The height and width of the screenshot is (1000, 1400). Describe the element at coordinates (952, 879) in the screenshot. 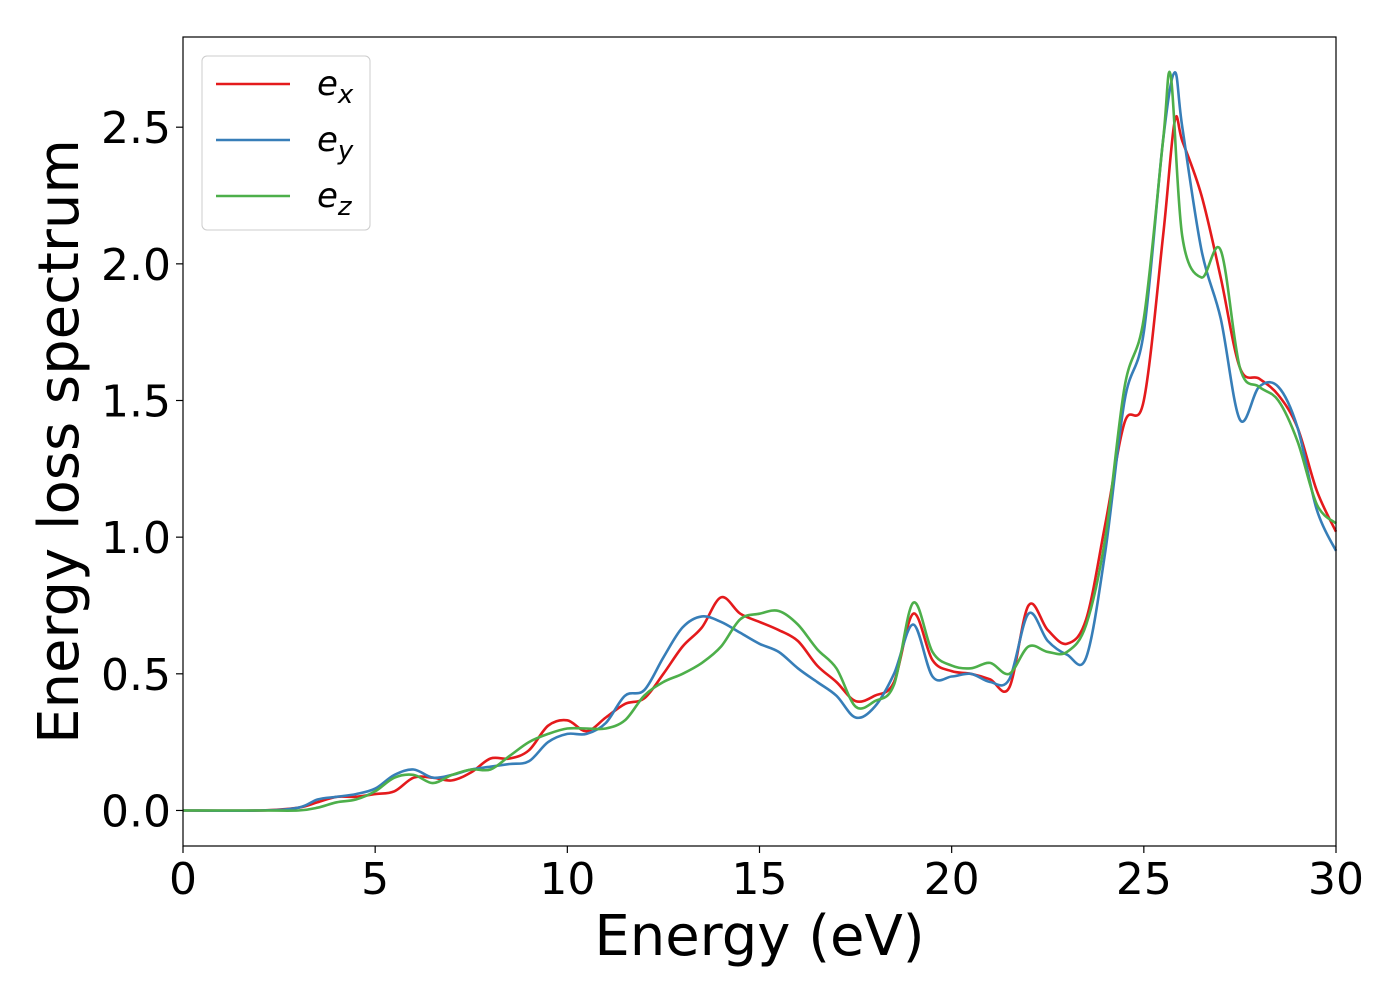

I see `x-tick-label: 20` at that location.